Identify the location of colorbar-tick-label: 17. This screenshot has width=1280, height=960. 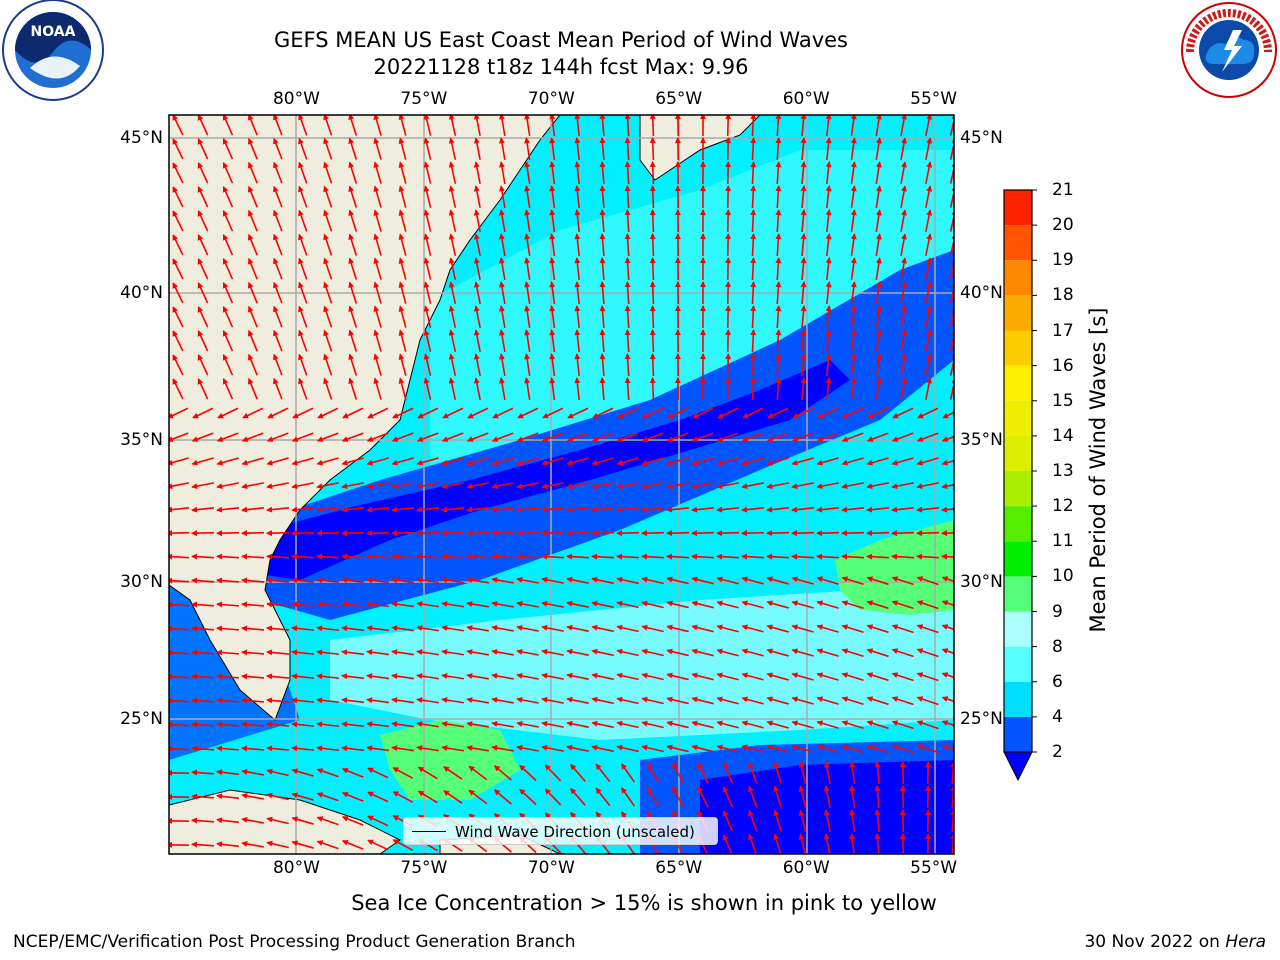
(1063, 330).